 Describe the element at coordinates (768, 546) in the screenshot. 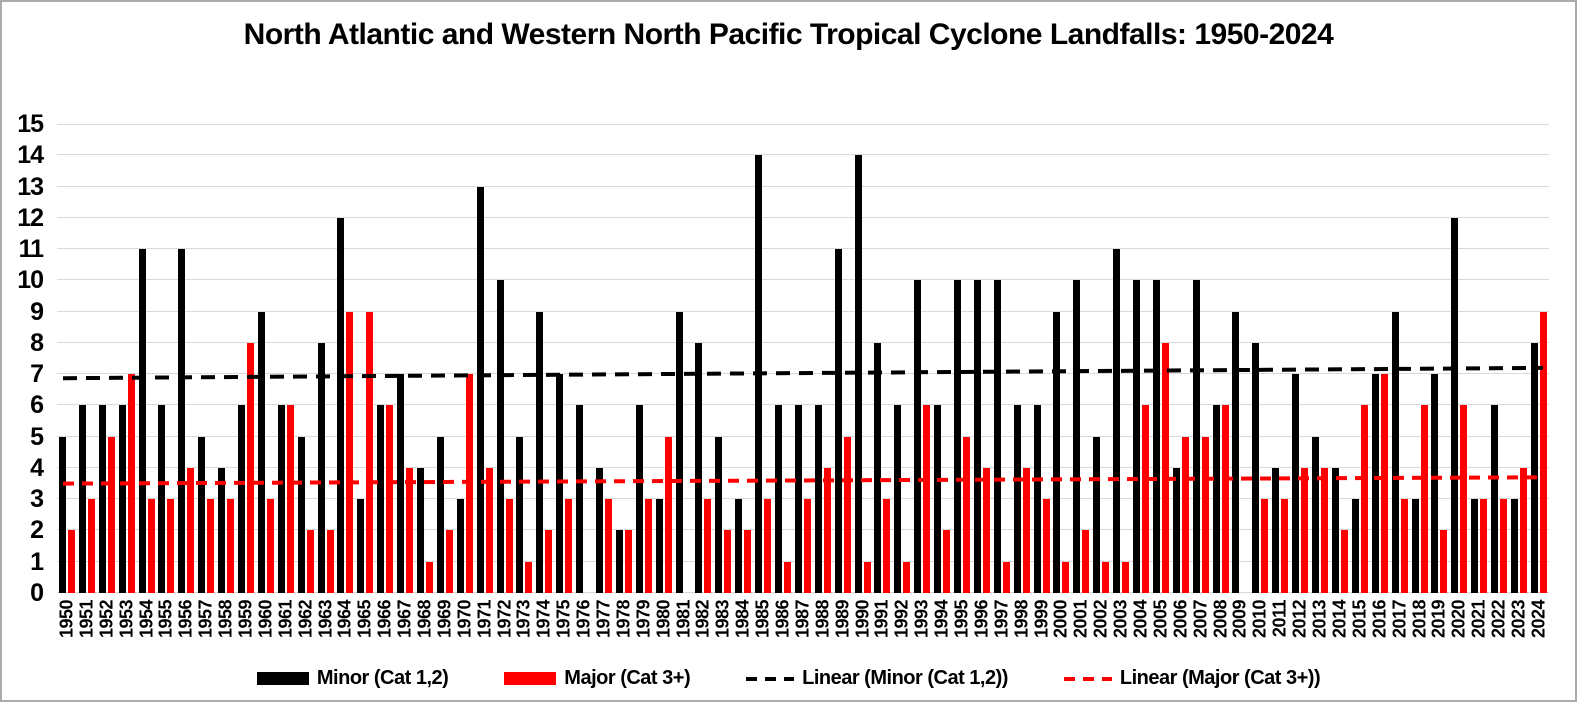

I see `major-bar-1985` at that location.